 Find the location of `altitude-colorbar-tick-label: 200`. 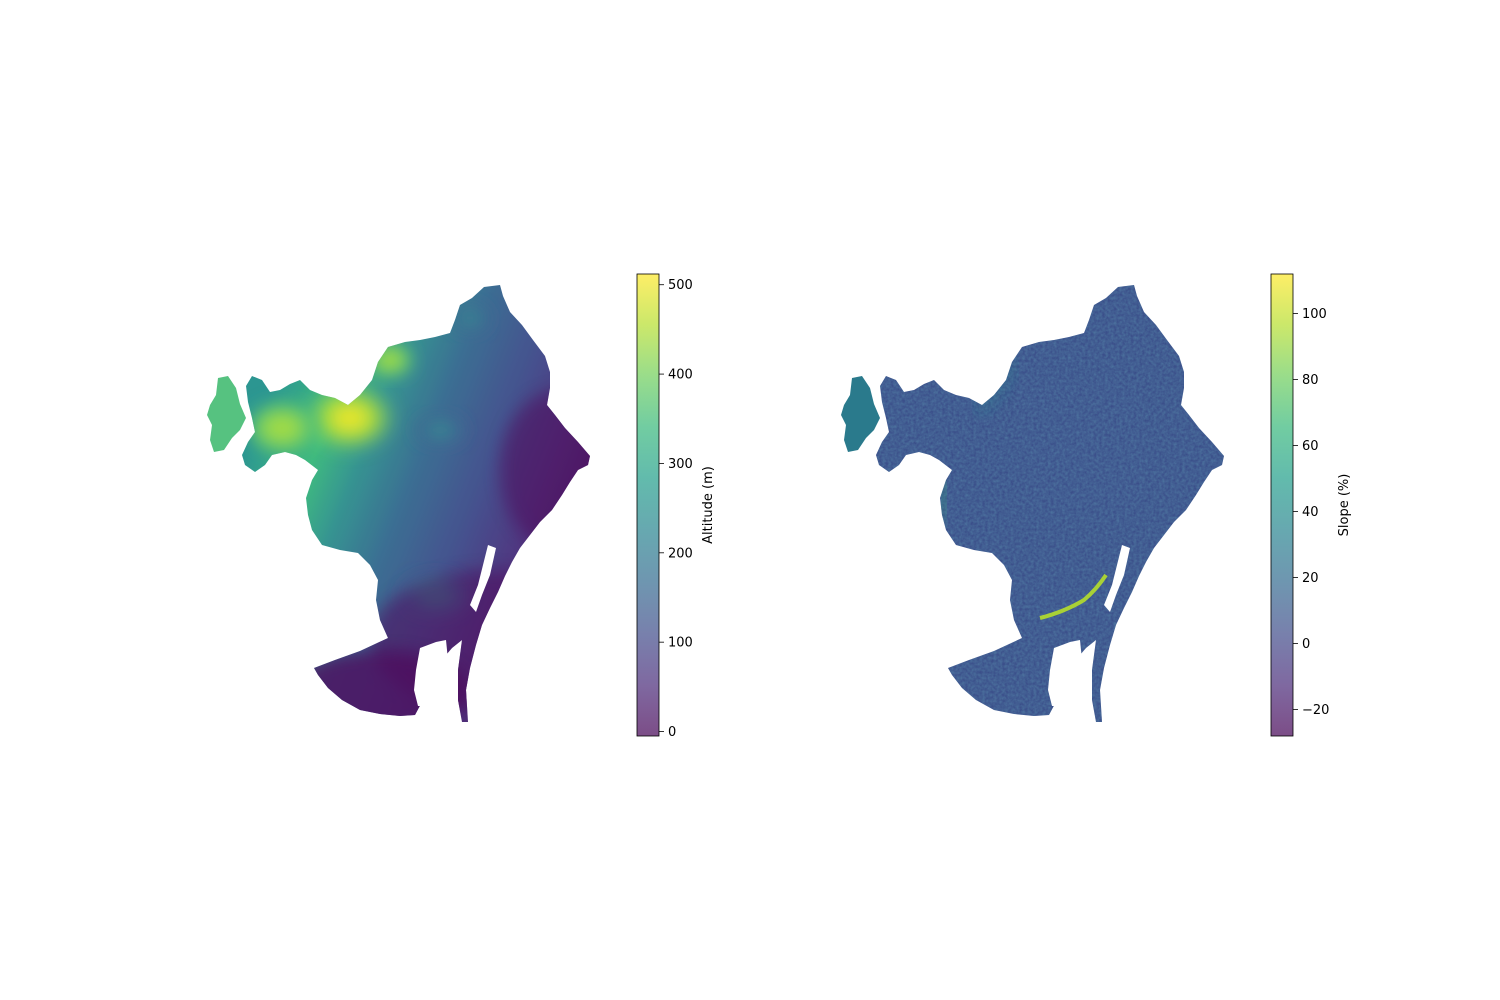

altitude-colorbar-tick-label: 200 is located at coordinates (680, 553).